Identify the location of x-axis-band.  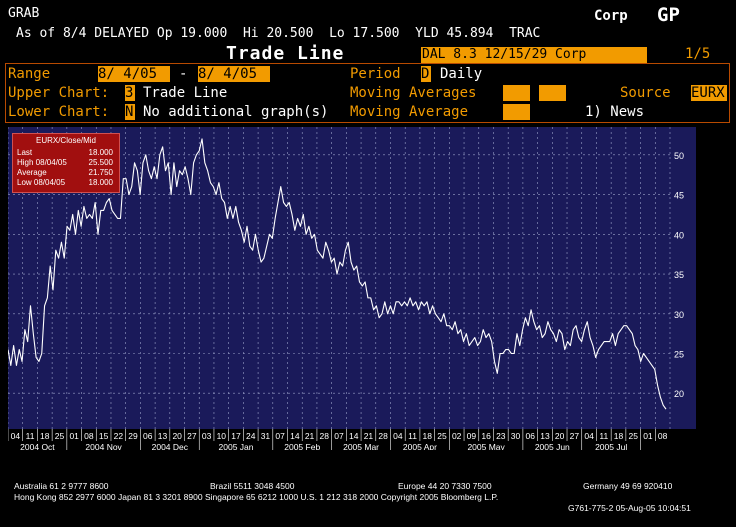
(352, 439).